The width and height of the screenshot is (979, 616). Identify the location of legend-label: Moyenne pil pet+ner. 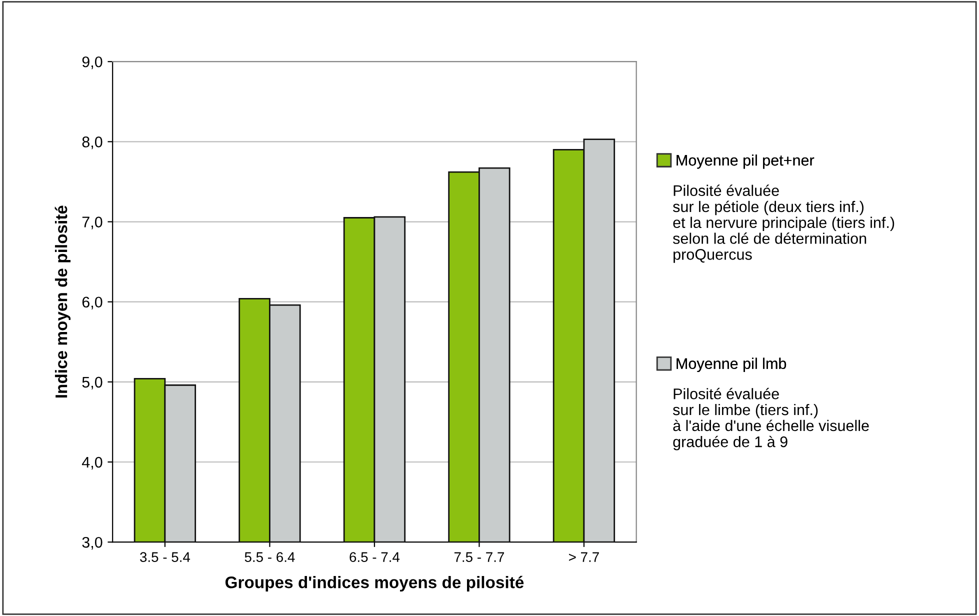
(745, 161).